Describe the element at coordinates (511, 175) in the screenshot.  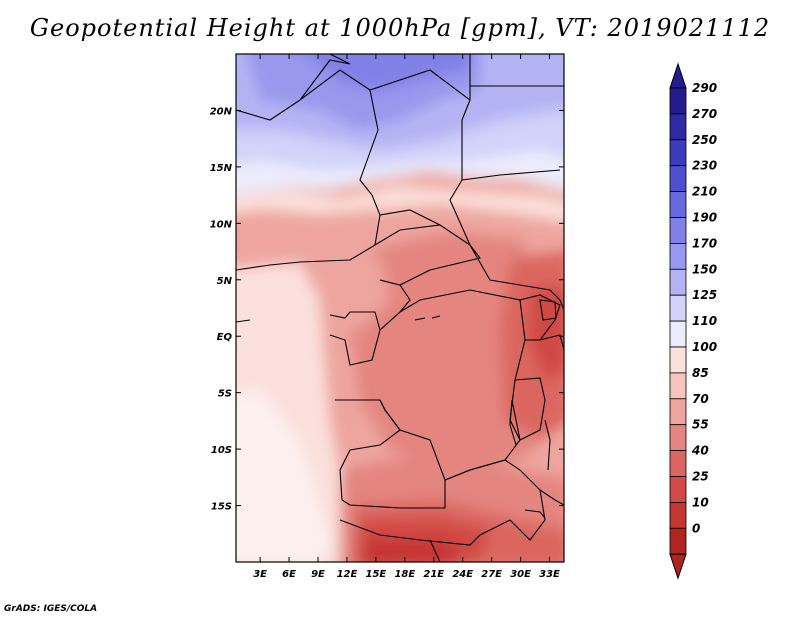
I see `border-sudan` at that location.